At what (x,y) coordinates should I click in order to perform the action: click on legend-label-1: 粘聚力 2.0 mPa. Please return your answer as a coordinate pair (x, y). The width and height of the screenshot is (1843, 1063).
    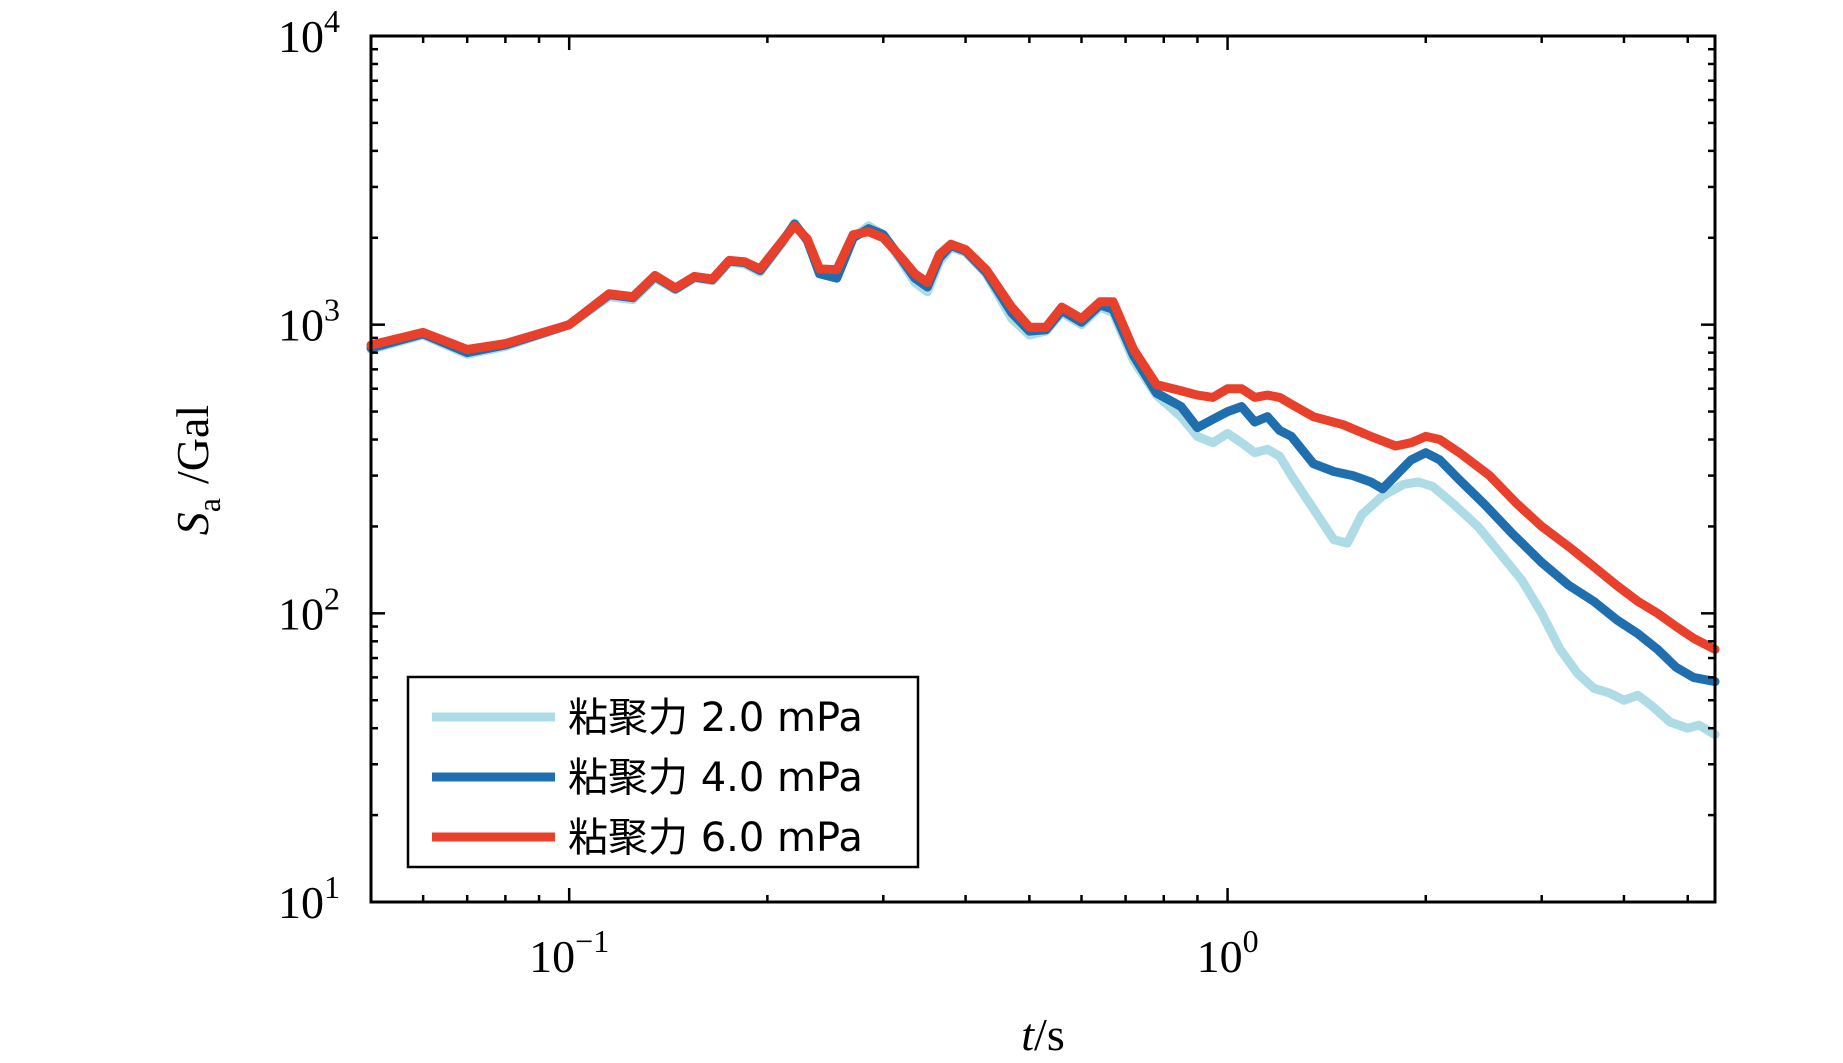
    Looking at the image, I should click on (715, 718).